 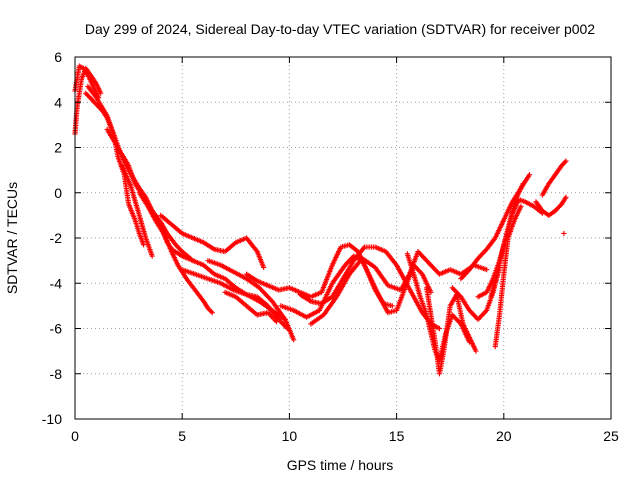 I want to click on x-tick-label: 15, so click(x=397, y=436).